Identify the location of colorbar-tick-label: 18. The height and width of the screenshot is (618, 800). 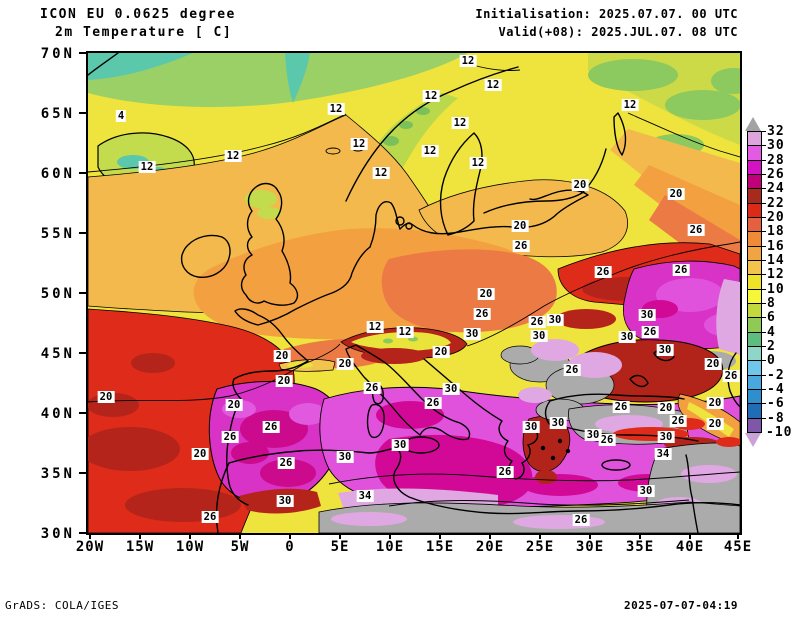
(776, 232).